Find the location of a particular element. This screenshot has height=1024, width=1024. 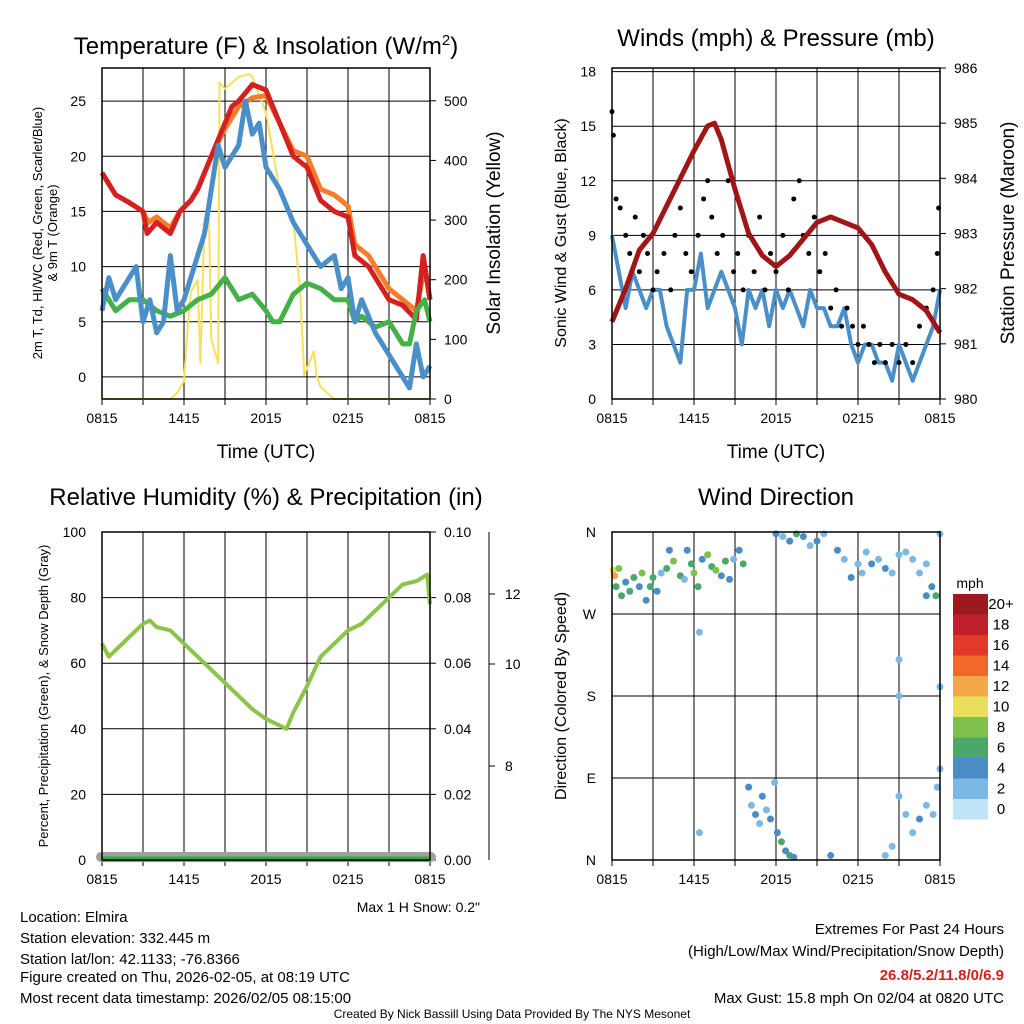

y2-tick-label: 100 is located at coordinates (456, 339).